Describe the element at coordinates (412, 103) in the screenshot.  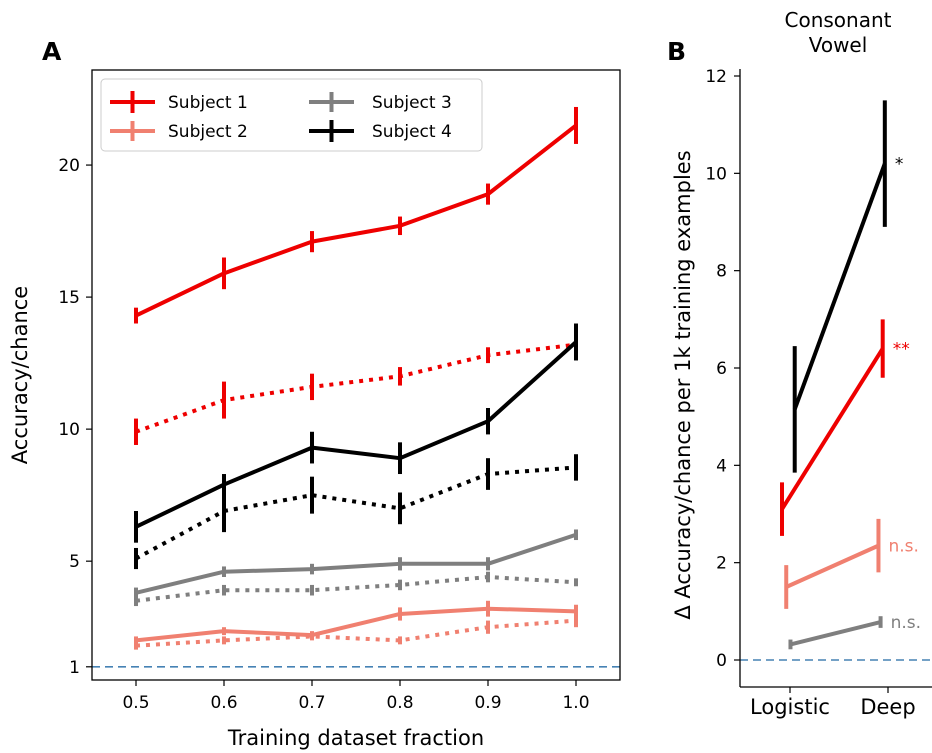
I see `legend-label-subject-3: Subject 3` at that location.